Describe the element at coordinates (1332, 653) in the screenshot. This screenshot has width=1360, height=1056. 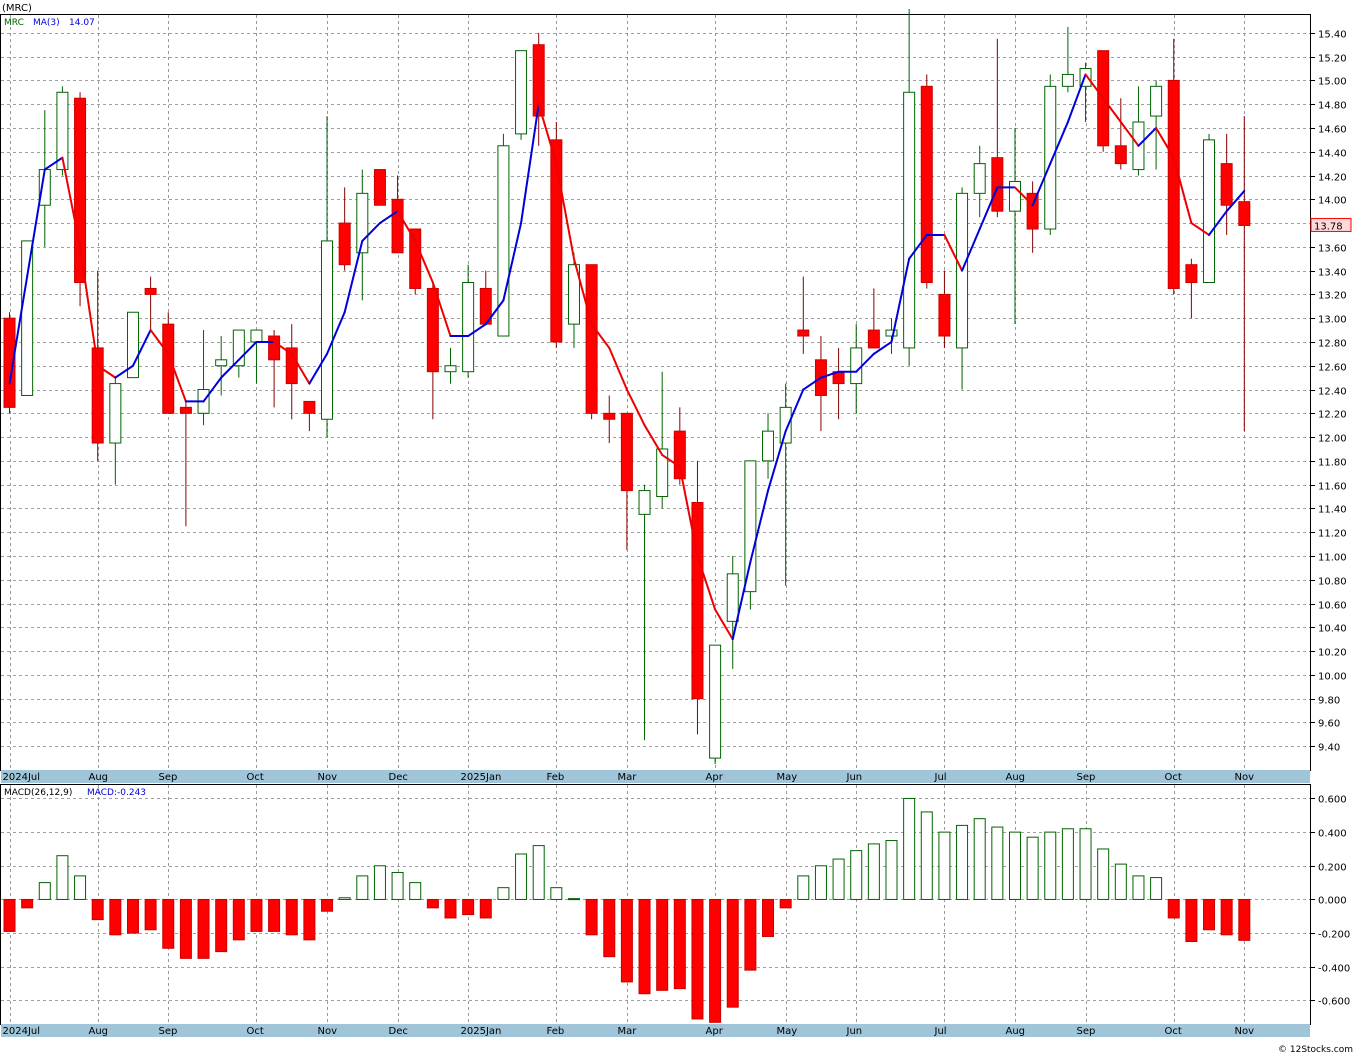
I see `y-tick-label: 10.20` at that location.